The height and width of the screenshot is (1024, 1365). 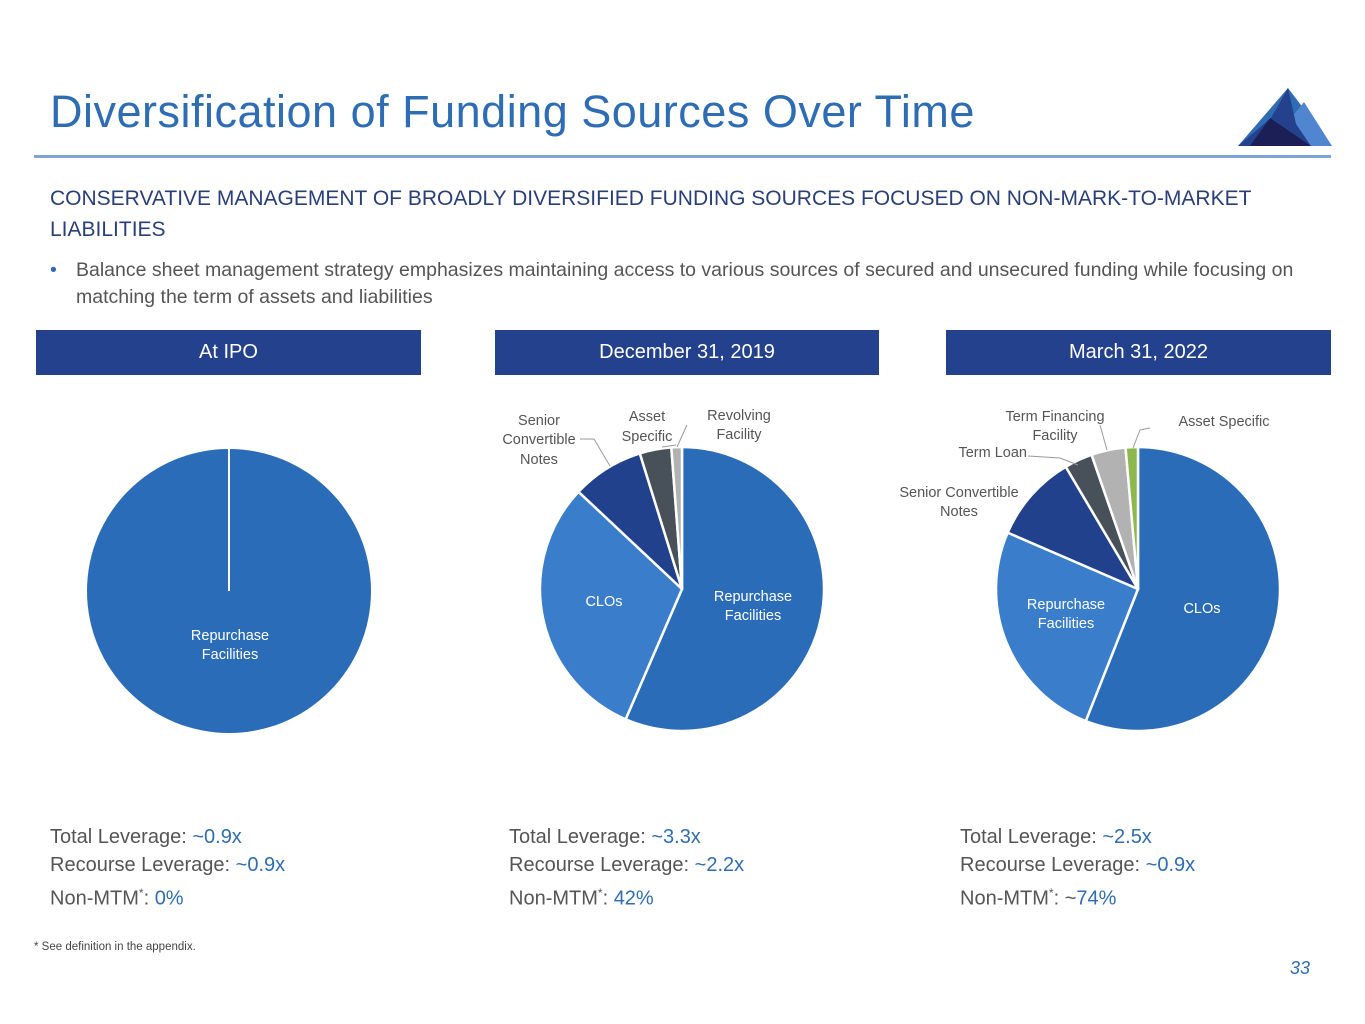 What do you see at coordinates (1127, 837) in the screenshot?
I see `stat-value: ~2.5x` at bounding box center [1127, 837].